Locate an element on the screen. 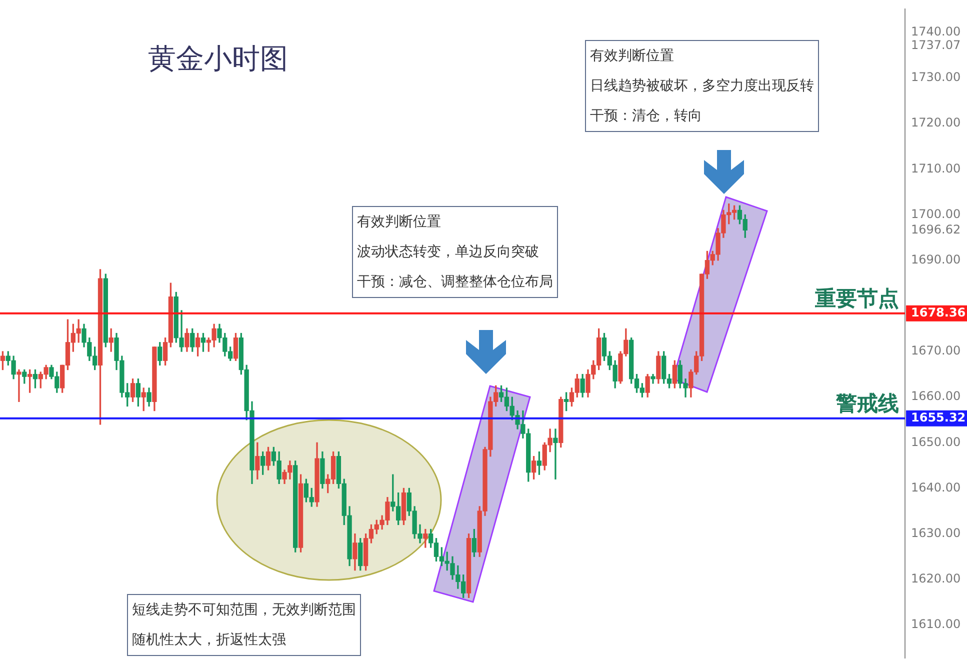 The height and width of the screenshot is (667, 967). y-tick-label: 1655.32 is located at coordinates (938, 417).